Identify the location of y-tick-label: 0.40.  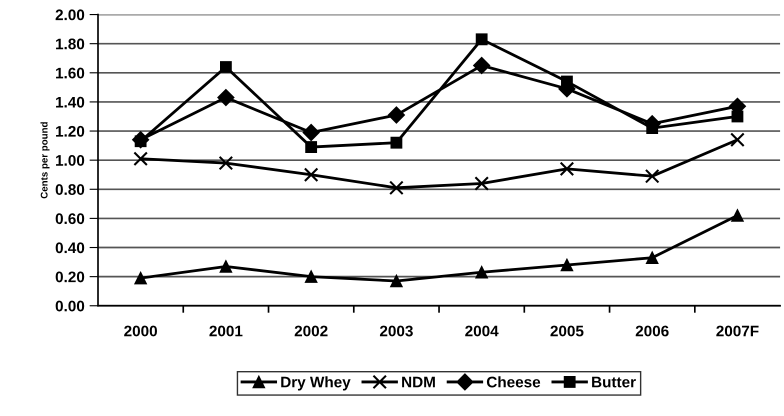
(70, 248).